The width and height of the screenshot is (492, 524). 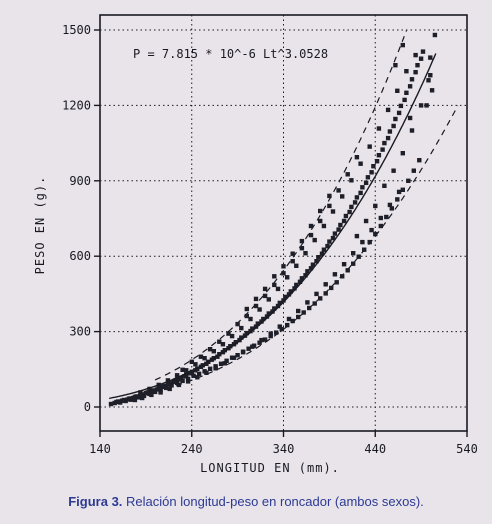 What do you see at coordinates (76, 105) in the screenshot?
I see `y-tick-label: 1200` at bounding box center [76, 105].